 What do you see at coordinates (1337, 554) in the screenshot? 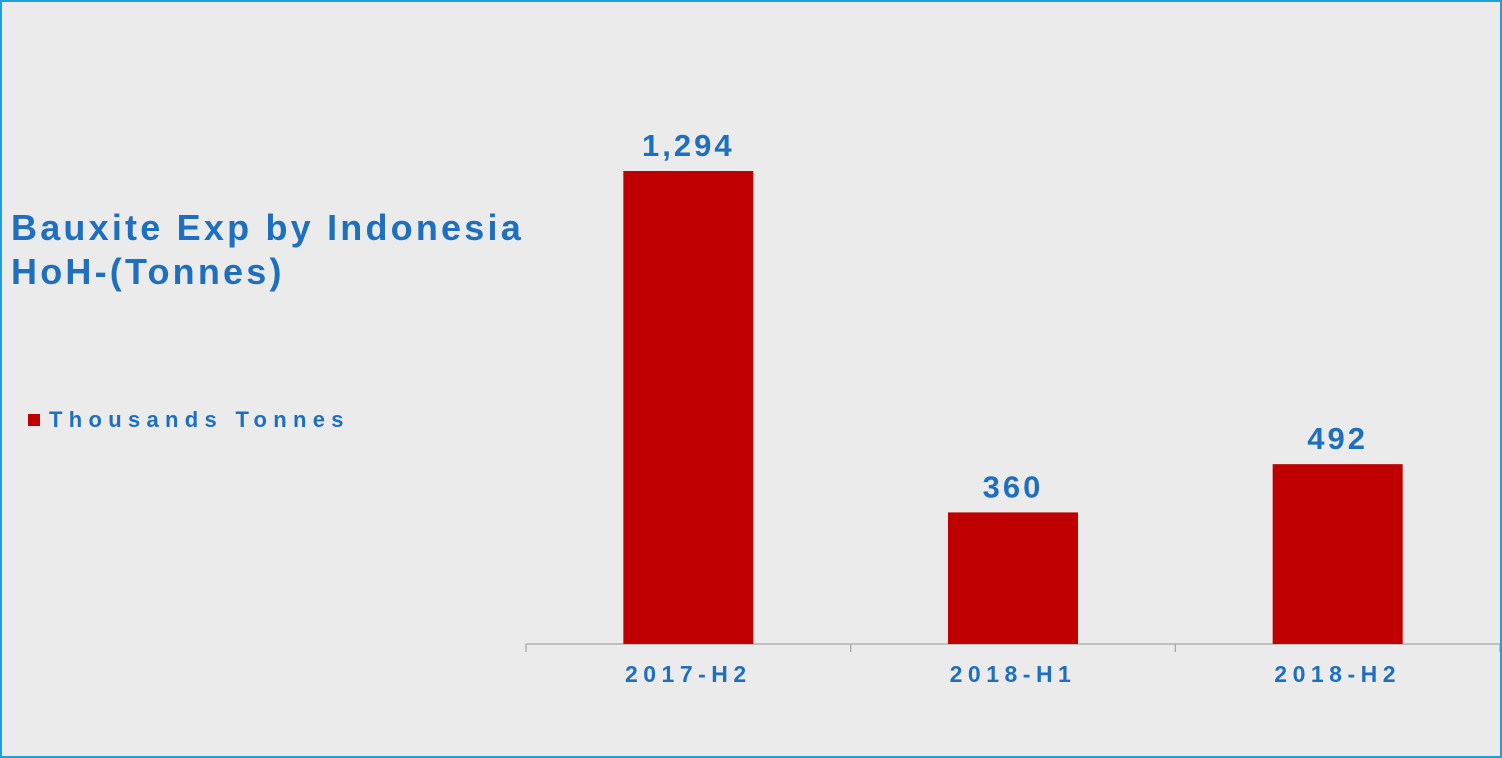
I see `bar-2018-H2` at bounding box center [1337, 554].